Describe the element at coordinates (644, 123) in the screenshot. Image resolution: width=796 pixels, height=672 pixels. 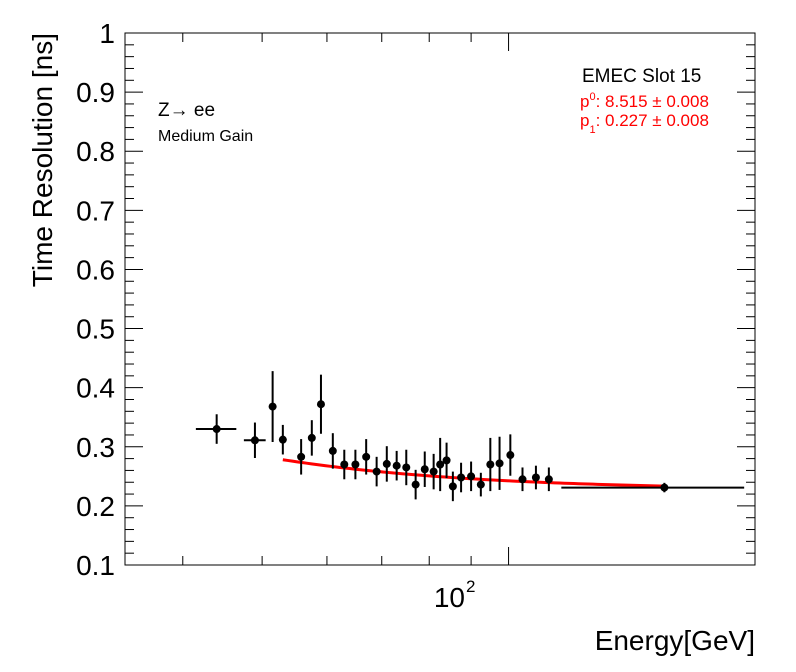
I see `fit-param-p1: p1: 0.227 ± 0.008` at that location.